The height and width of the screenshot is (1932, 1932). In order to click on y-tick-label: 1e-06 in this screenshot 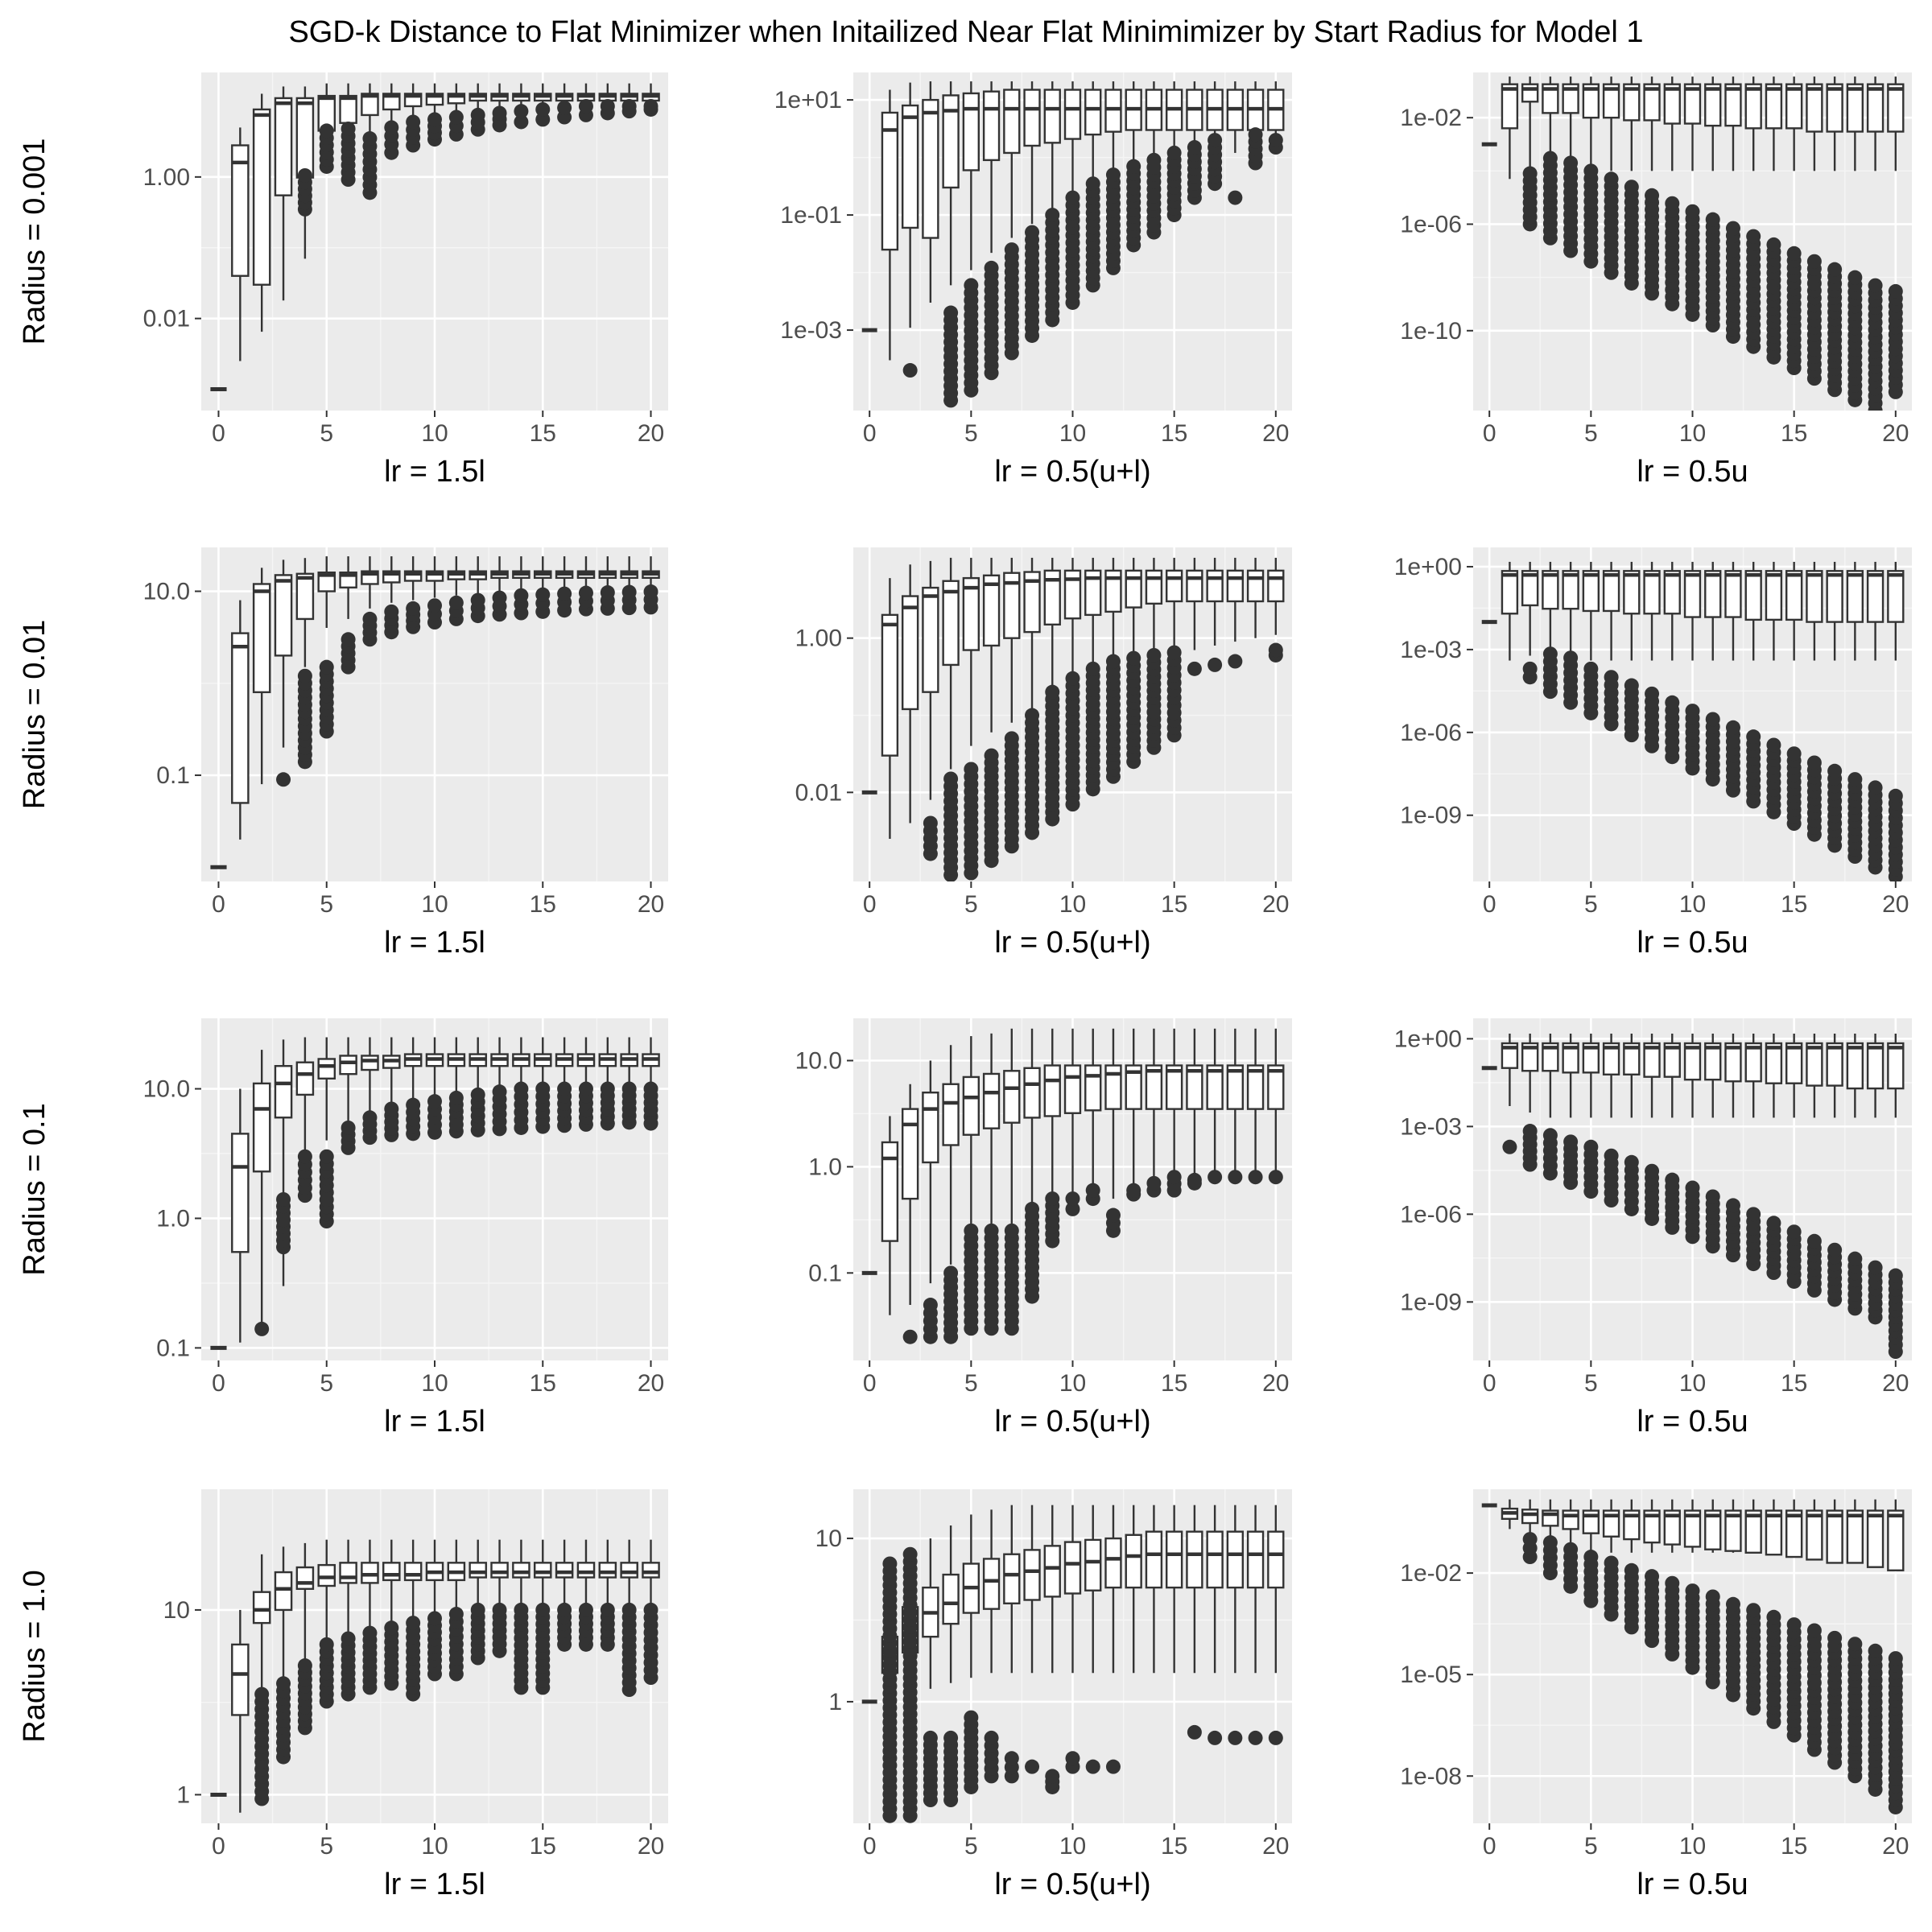, I will do `click(1431, 733)`.